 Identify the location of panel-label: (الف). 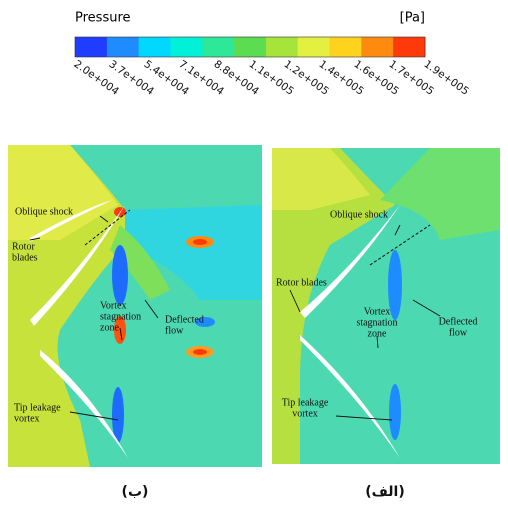
(385, 492).